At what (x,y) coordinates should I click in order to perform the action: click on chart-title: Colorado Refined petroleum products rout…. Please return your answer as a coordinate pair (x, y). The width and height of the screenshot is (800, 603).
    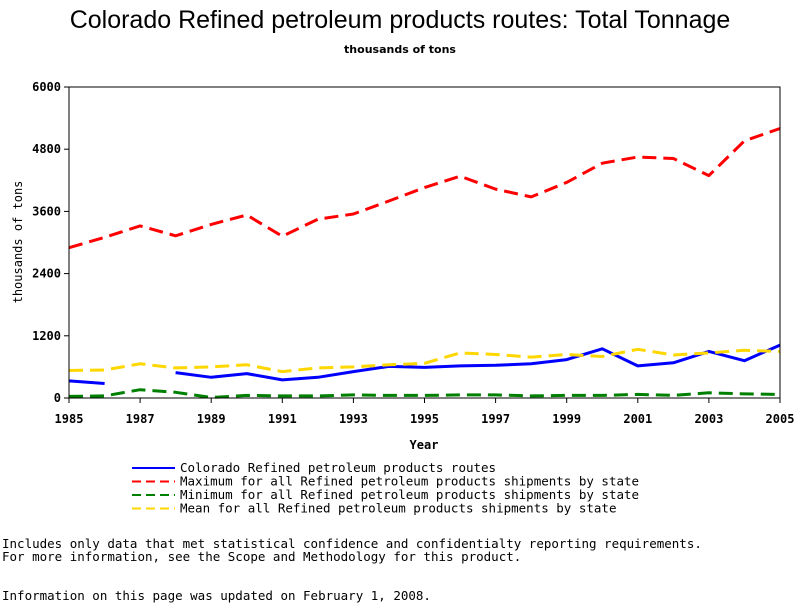
    Looking at the image, I should click on (400, 20).